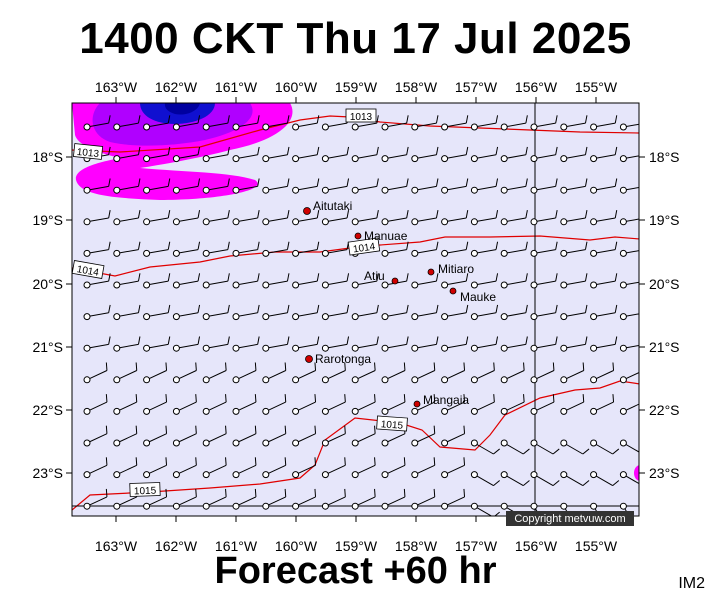 The height and width of the screenshot is (600, 711). Describe the element at coordinates (236, 87) in the screenshot. I see `lon-label: 161°W` at that location.